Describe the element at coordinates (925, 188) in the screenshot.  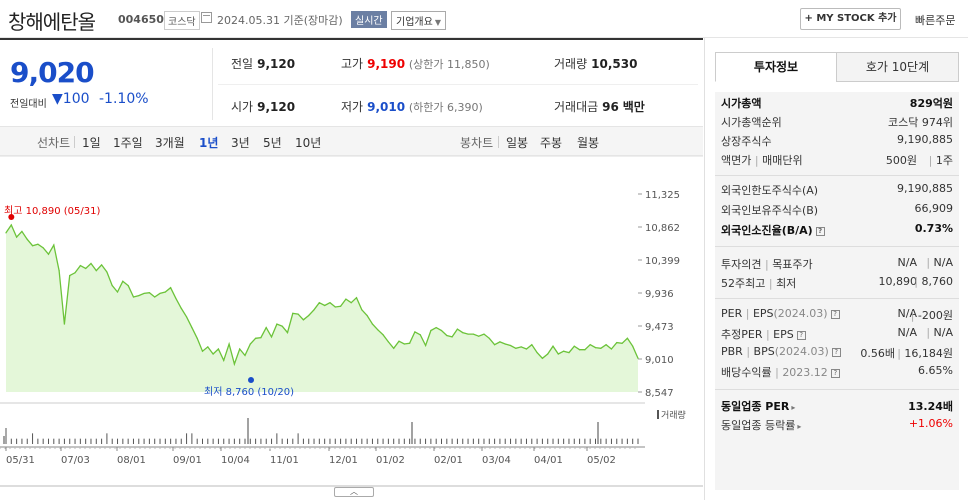
I see `foreign-limit-value: 9,190,885` at that location.